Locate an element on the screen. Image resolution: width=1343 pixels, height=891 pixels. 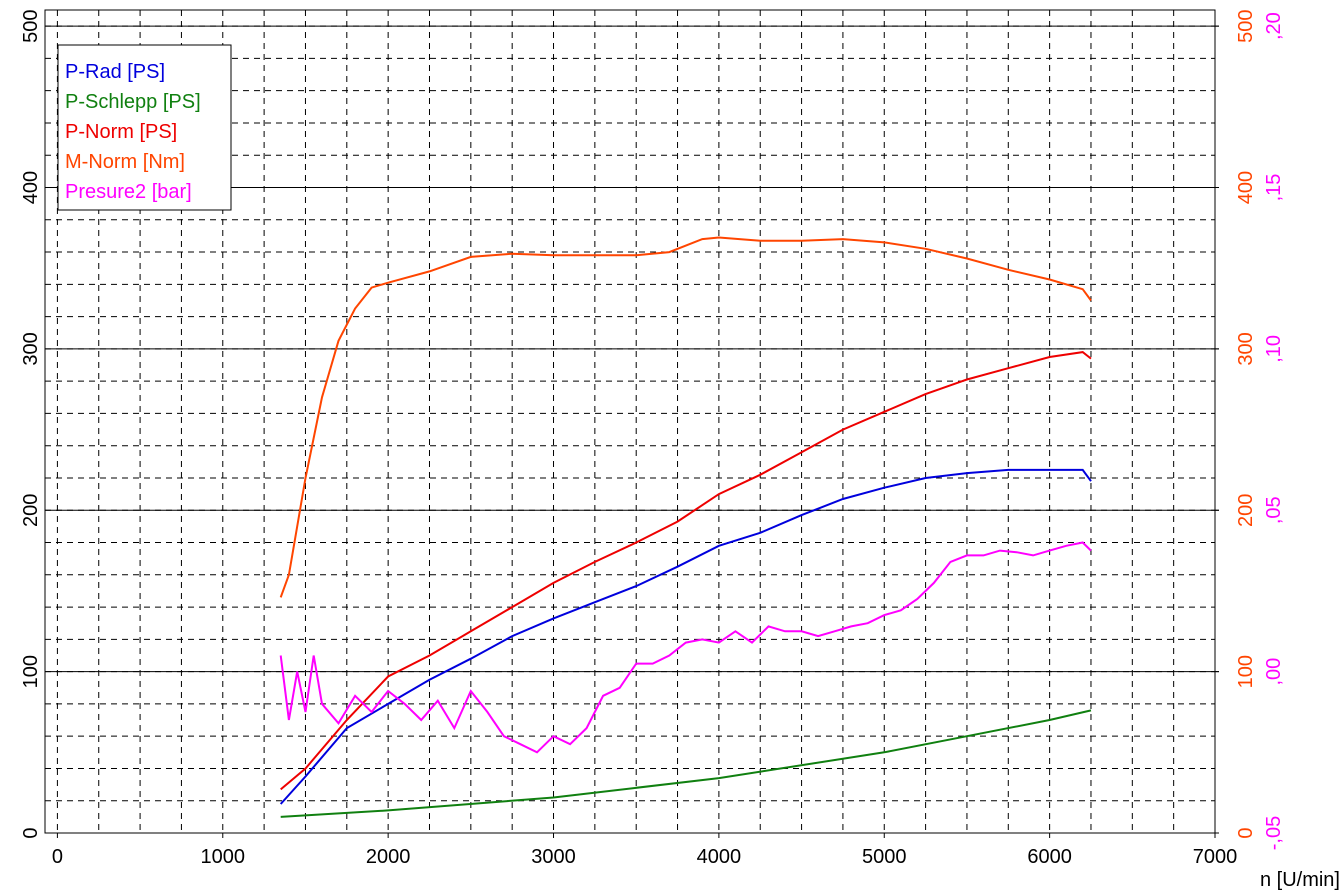
y-tick-label: 100 is located at coordinates (31, 671).